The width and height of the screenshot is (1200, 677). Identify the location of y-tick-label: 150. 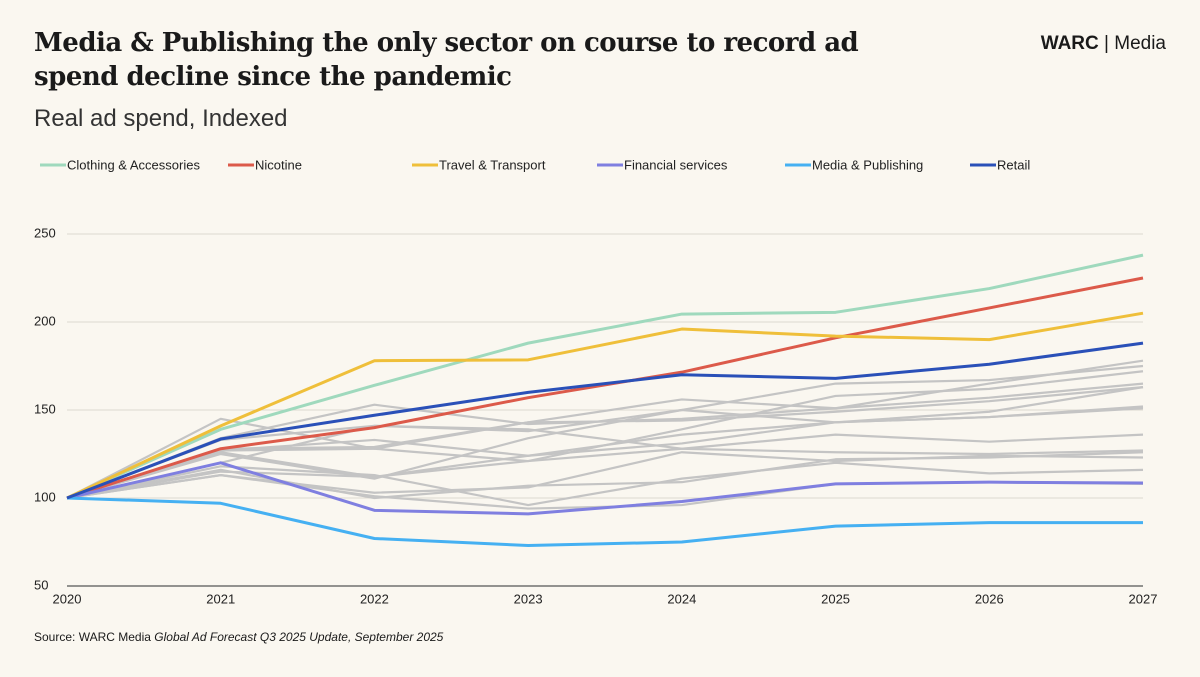
(45, 408).